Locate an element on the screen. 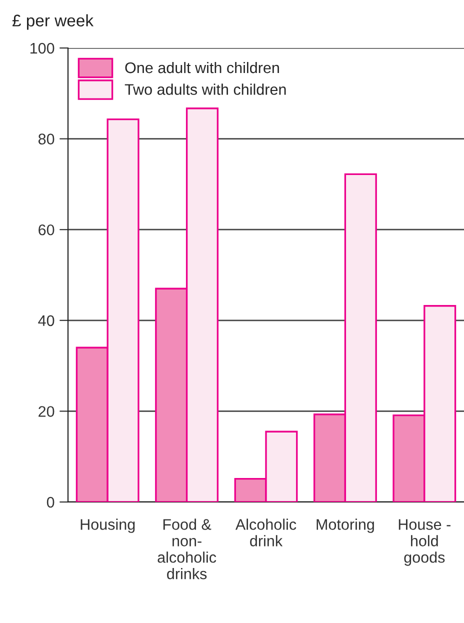 The image size is (464, 623). y-tick-label: 0 is located at coordinates (50, 502).